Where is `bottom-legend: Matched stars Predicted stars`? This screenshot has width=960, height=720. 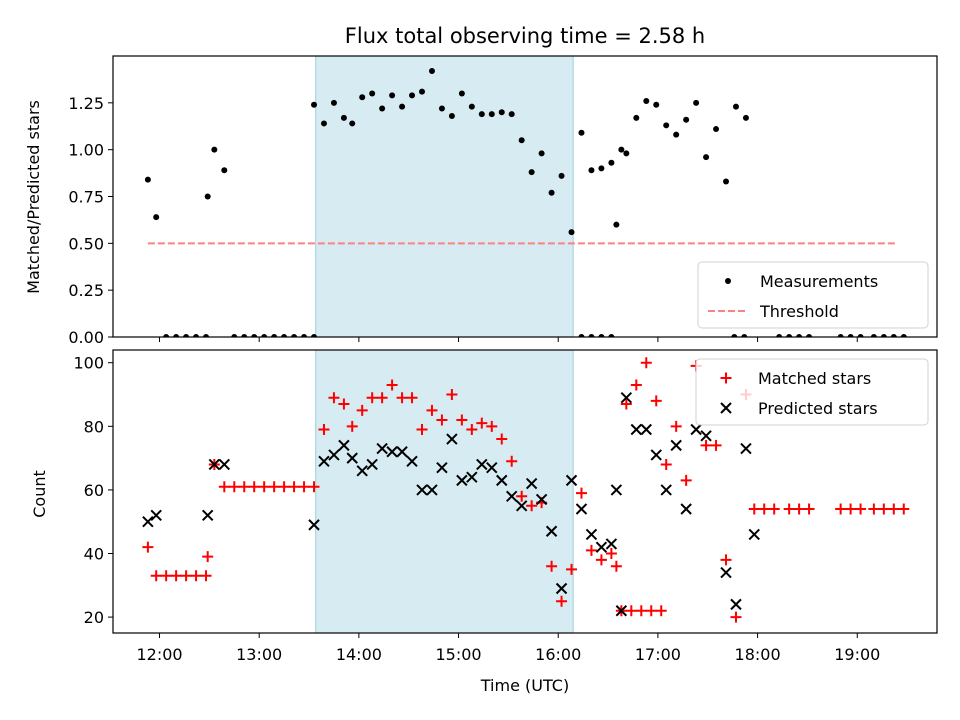 bottom-legend: Matched stars Predicted stars is located at coordinates (812, 392).